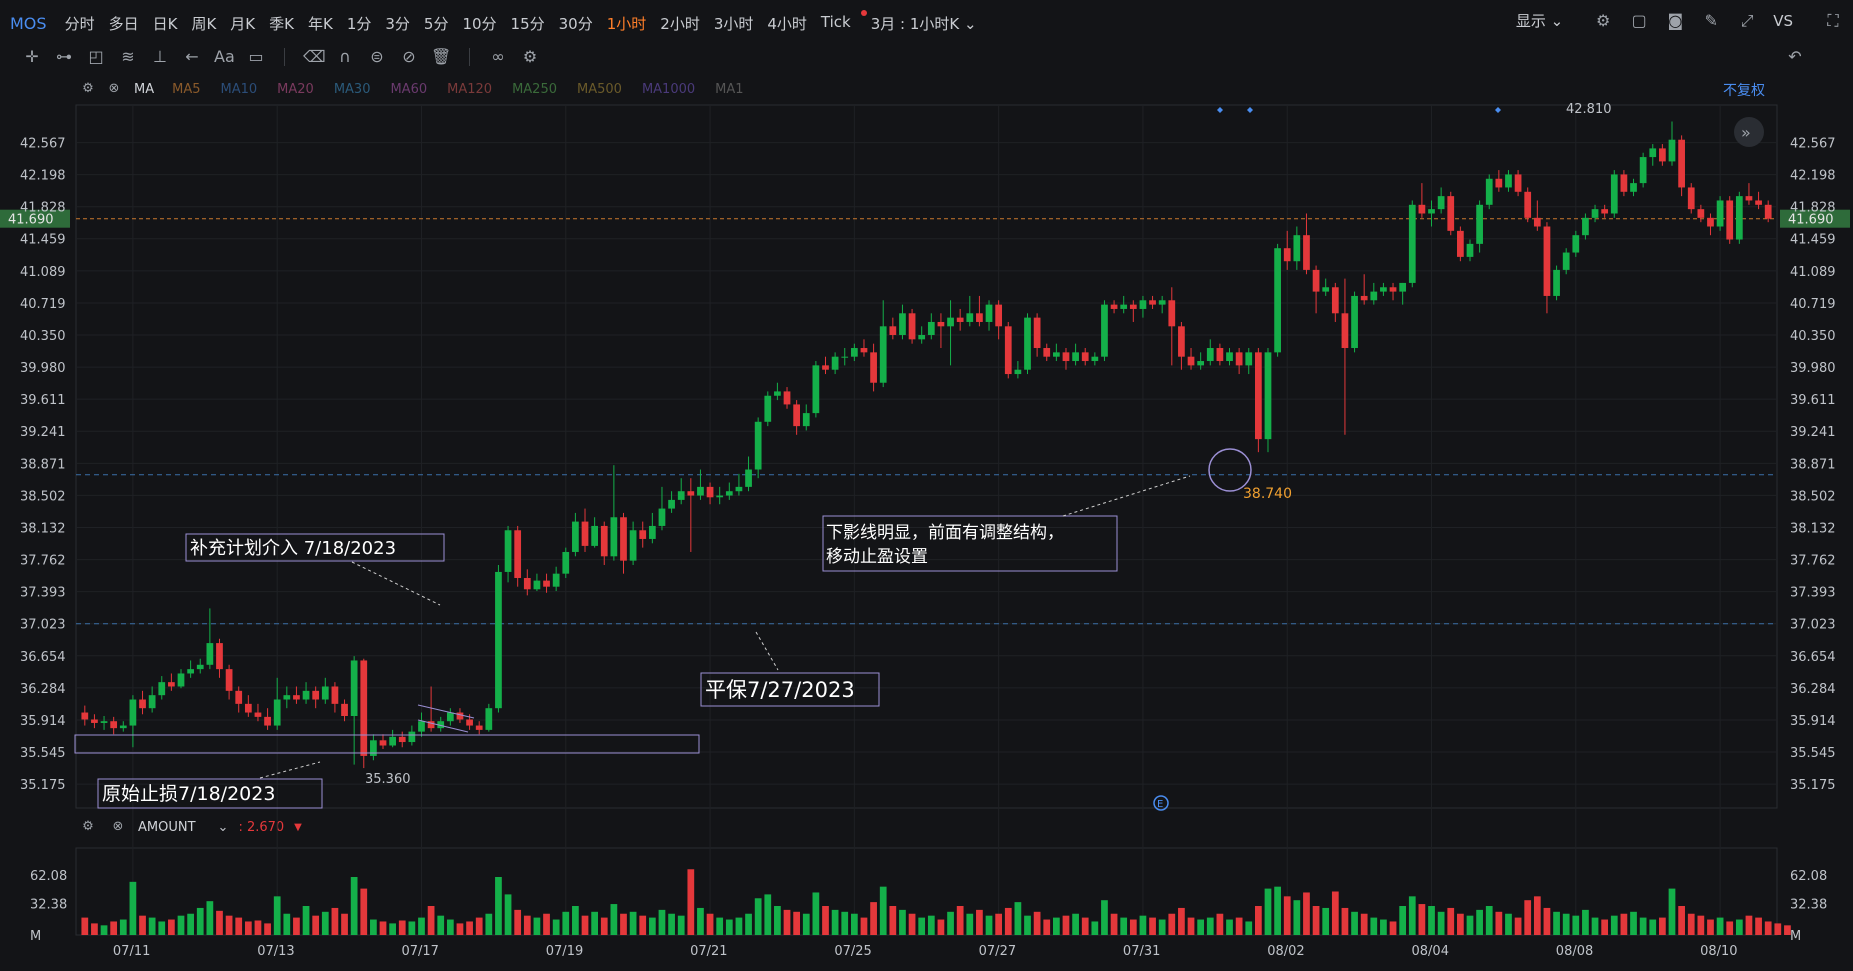 The image size is (1853, 971). I want to click on display-button: 显示 ⌄, so click(1539, 21).